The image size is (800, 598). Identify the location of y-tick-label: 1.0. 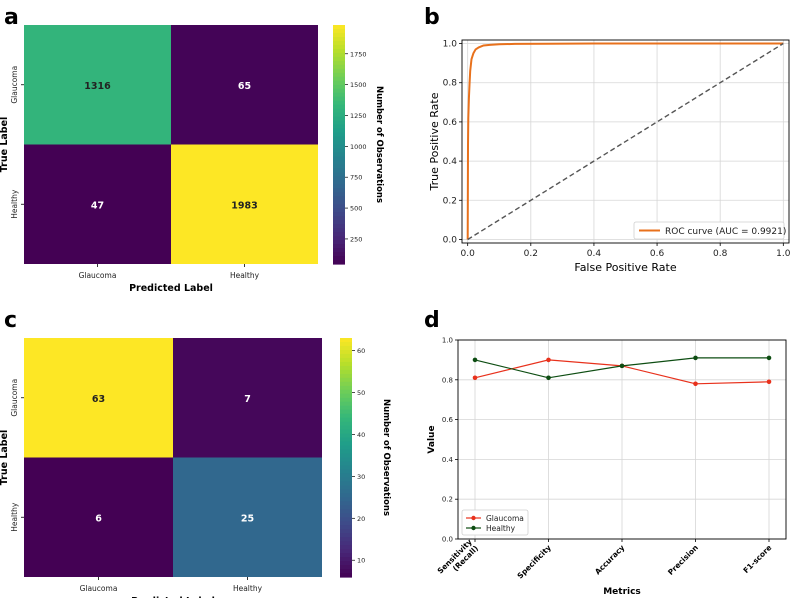
(450, 45).